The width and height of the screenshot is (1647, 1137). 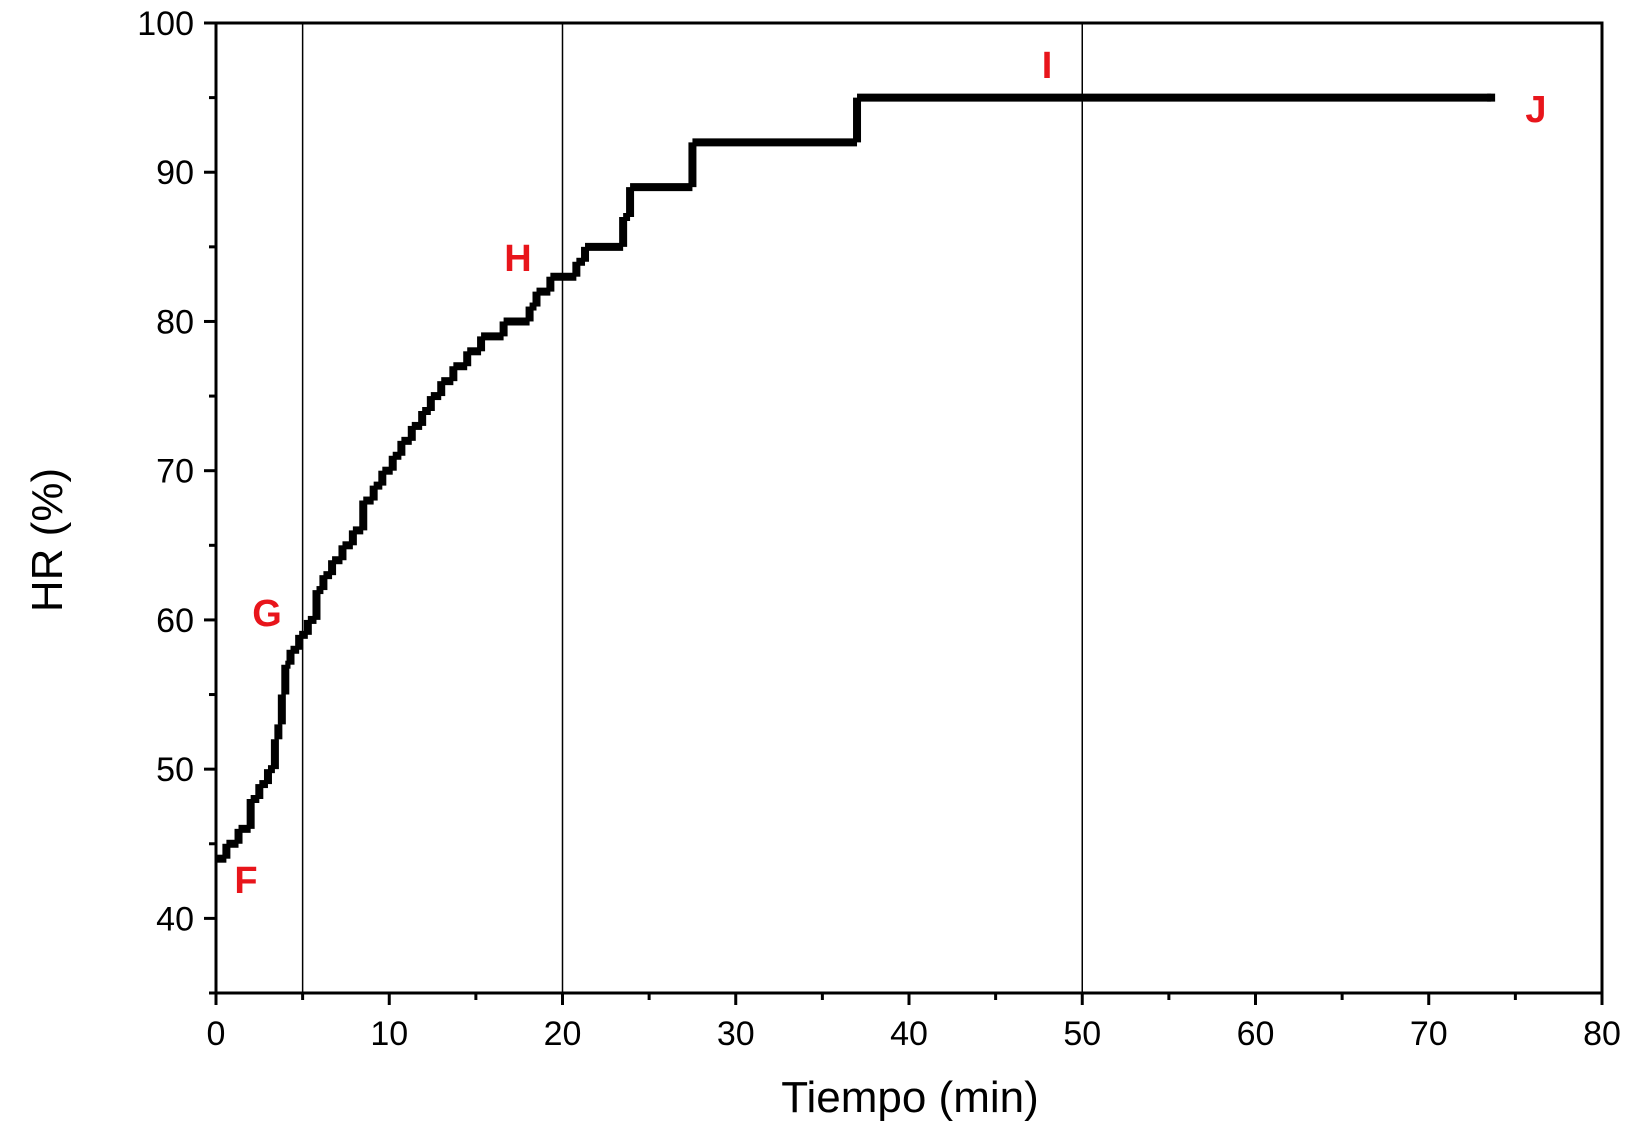 I want to click on y-tick-label: 100, so click(x=165, y=24).